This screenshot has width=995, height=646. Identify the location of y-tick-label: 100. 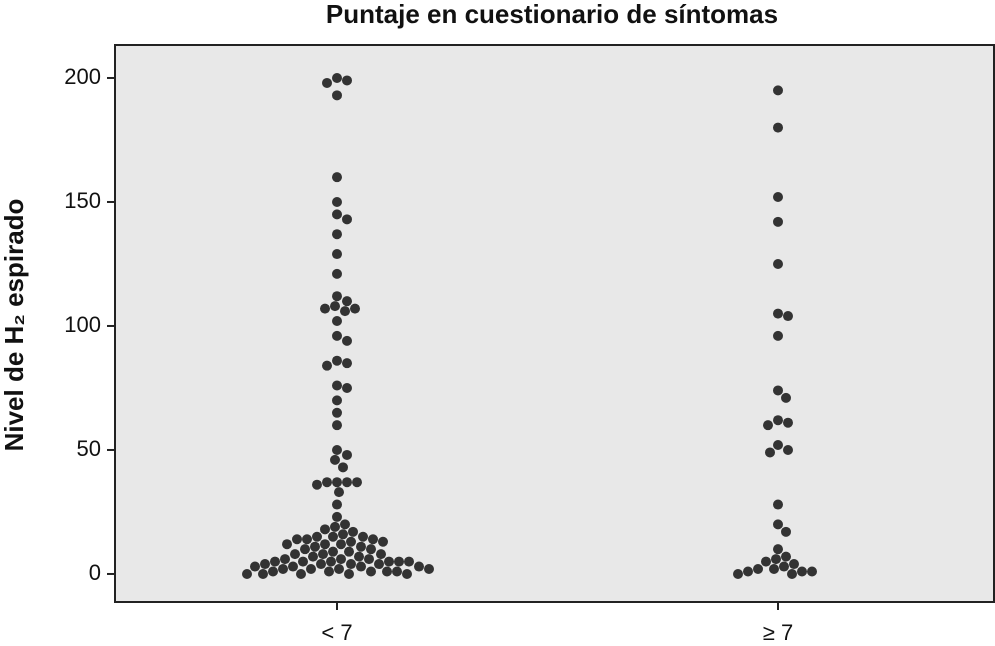
(82, 324).